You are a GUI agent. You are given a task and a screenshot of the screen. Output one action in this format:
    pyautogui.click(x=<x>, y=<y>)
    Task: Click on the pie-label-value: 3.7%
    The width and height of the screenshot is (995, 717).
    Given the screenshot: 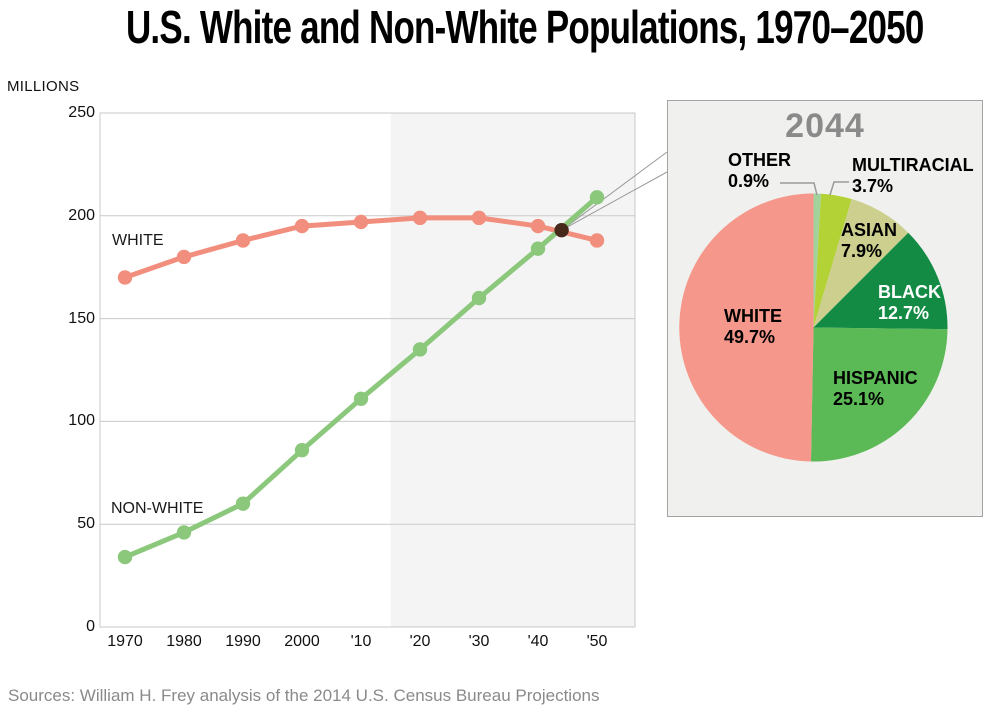 What is the action you would take?
    pyautogui.click(x=873, y=186)
    